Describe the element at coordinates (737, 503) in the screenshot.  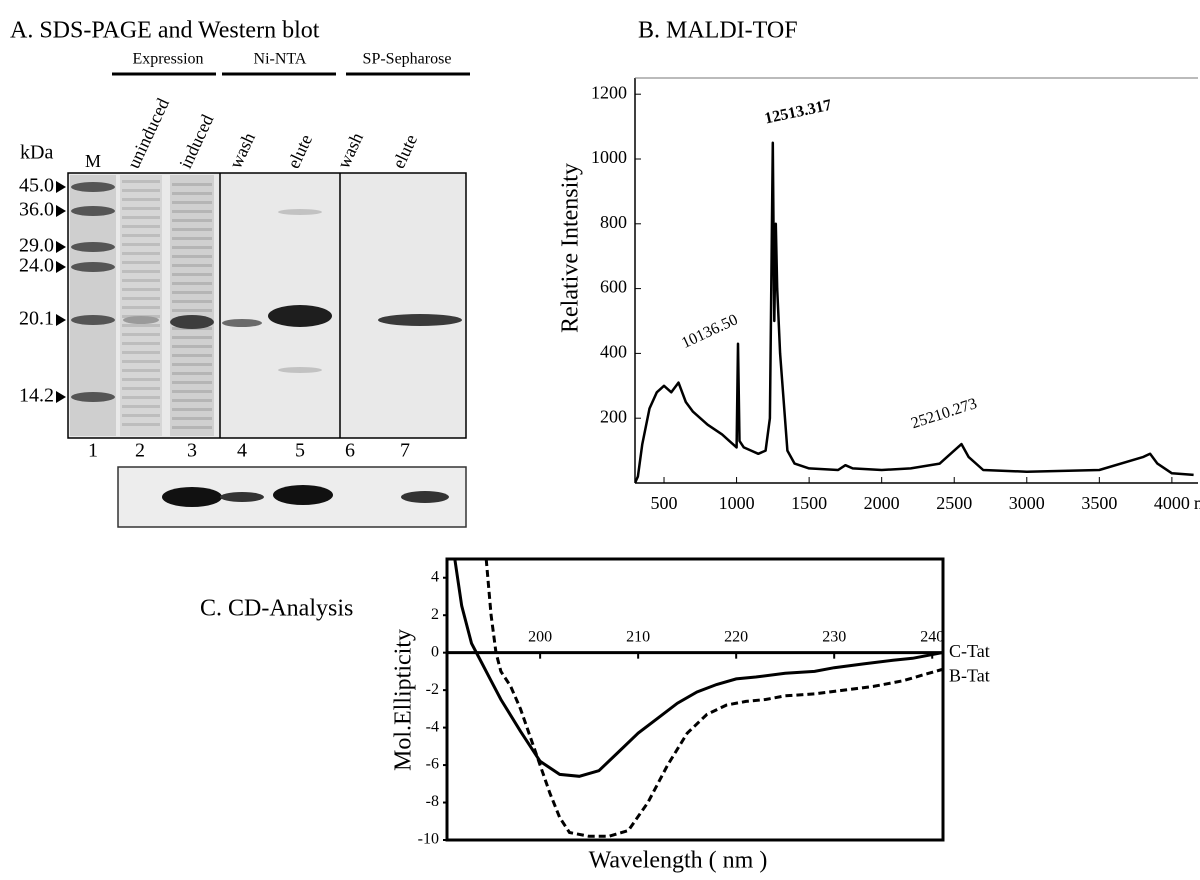
I see `x-tick-label: 1000` at that location.